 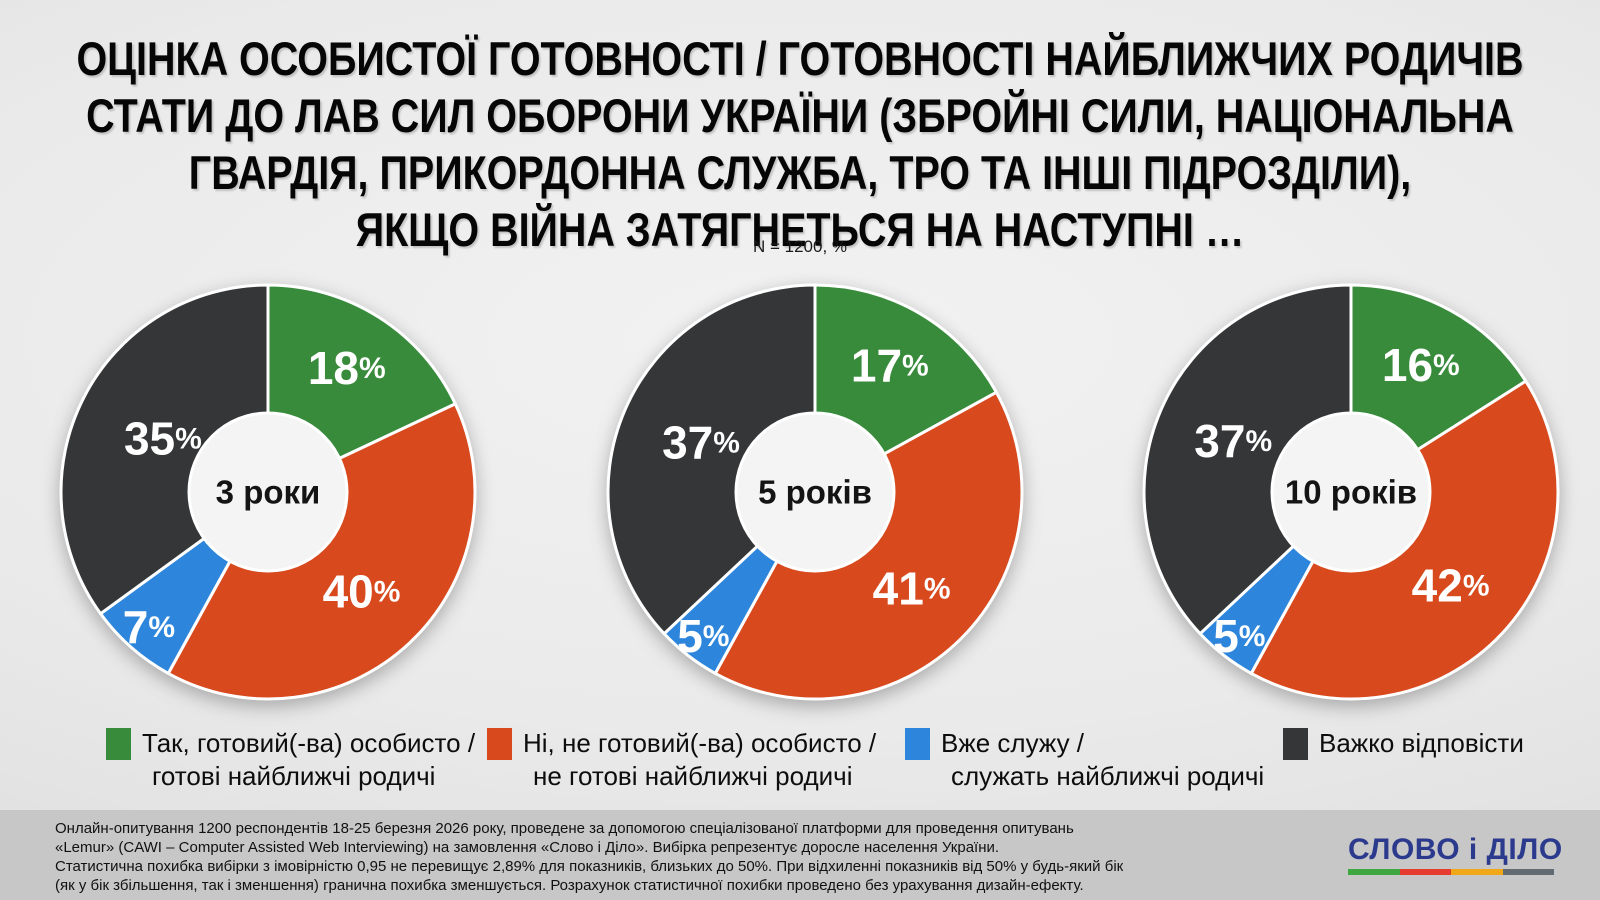 I want to click on legend-swatch-orange, so click(x=499, y=744).